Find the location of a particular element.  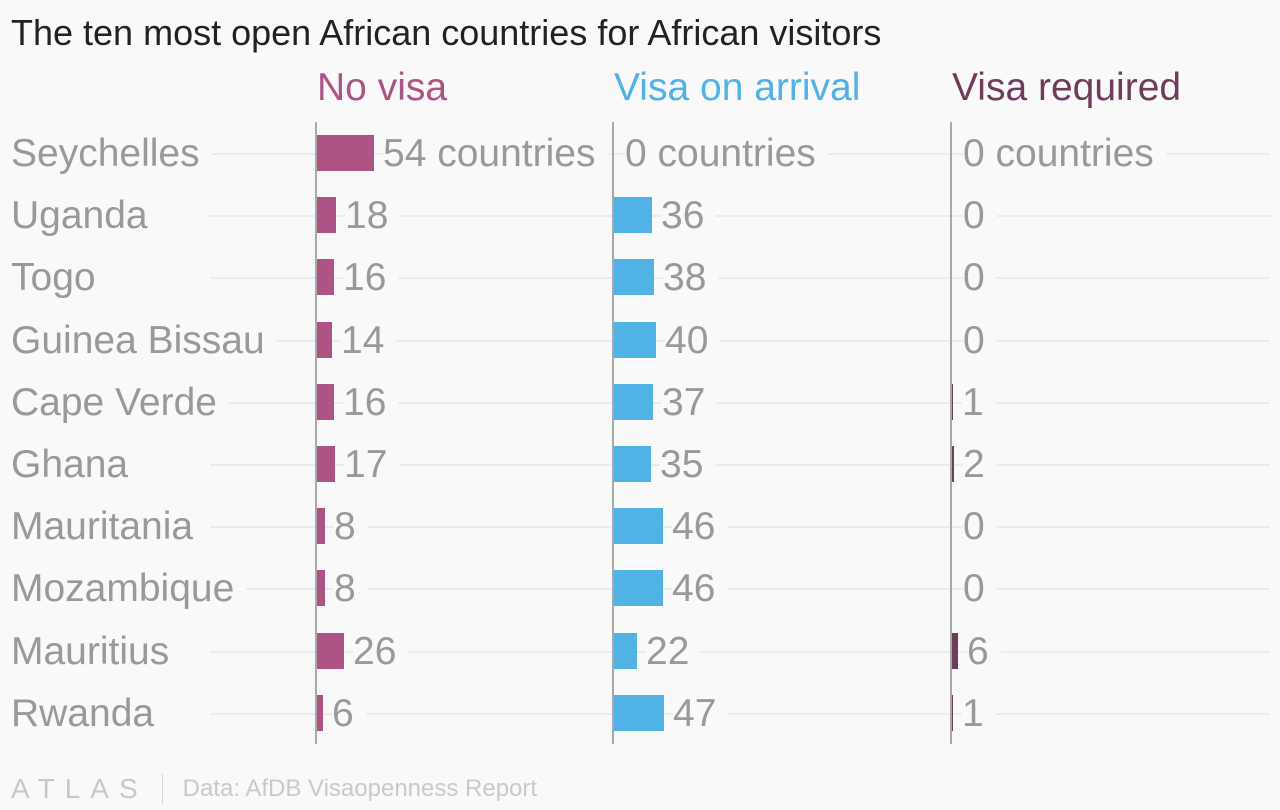

category-label: Ghana is located at coordinates (76, 464).